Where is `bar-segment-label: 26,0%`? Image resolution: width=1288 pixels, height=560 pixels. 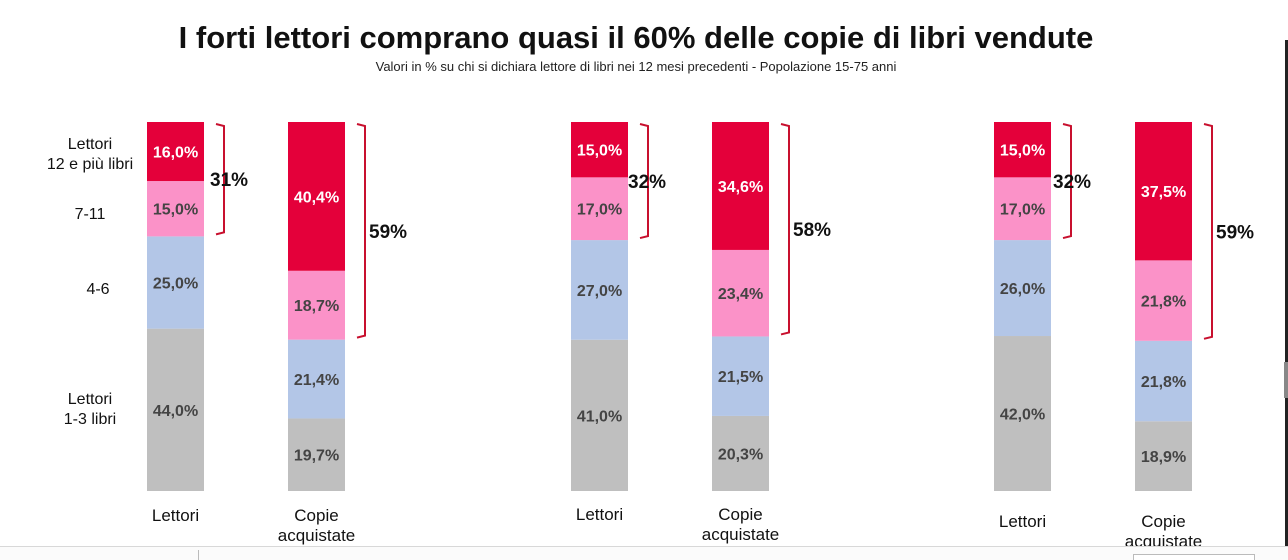
bar-segment-label: 26,0% is located at coordinates (1022, 289).